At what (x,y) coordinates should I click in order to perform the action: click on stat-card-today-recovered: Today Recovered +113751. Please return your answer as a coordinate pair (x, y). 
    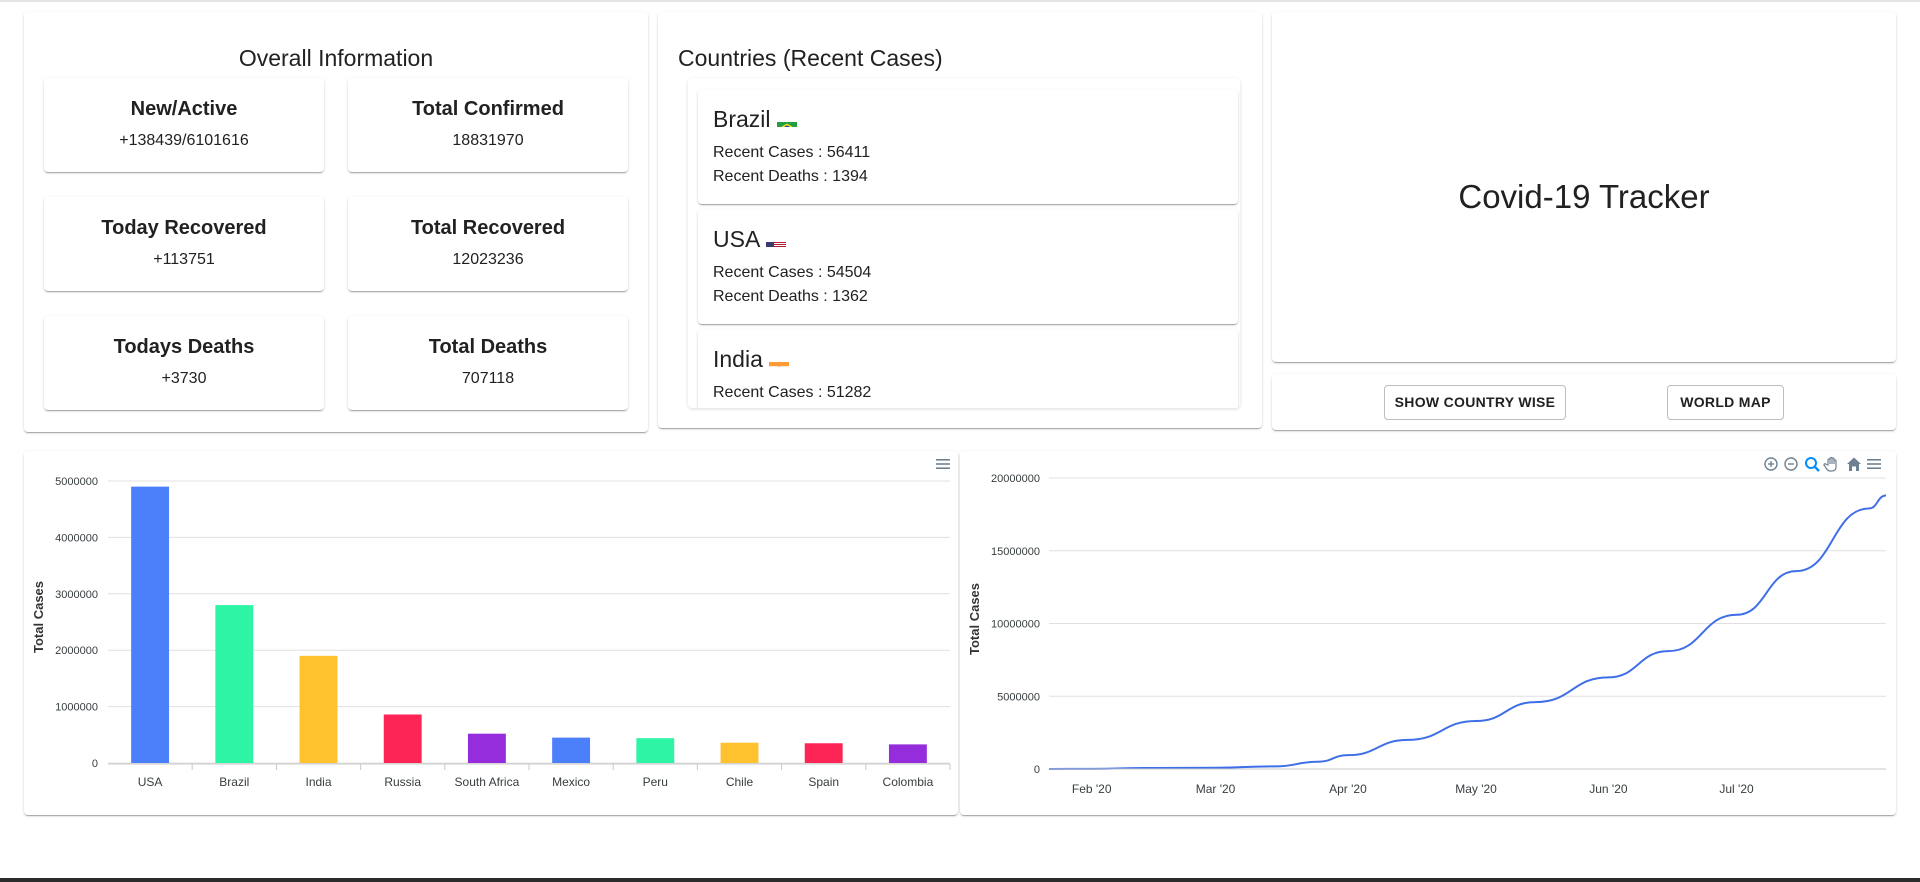
    Looking at the image, I should click on (184, 244).